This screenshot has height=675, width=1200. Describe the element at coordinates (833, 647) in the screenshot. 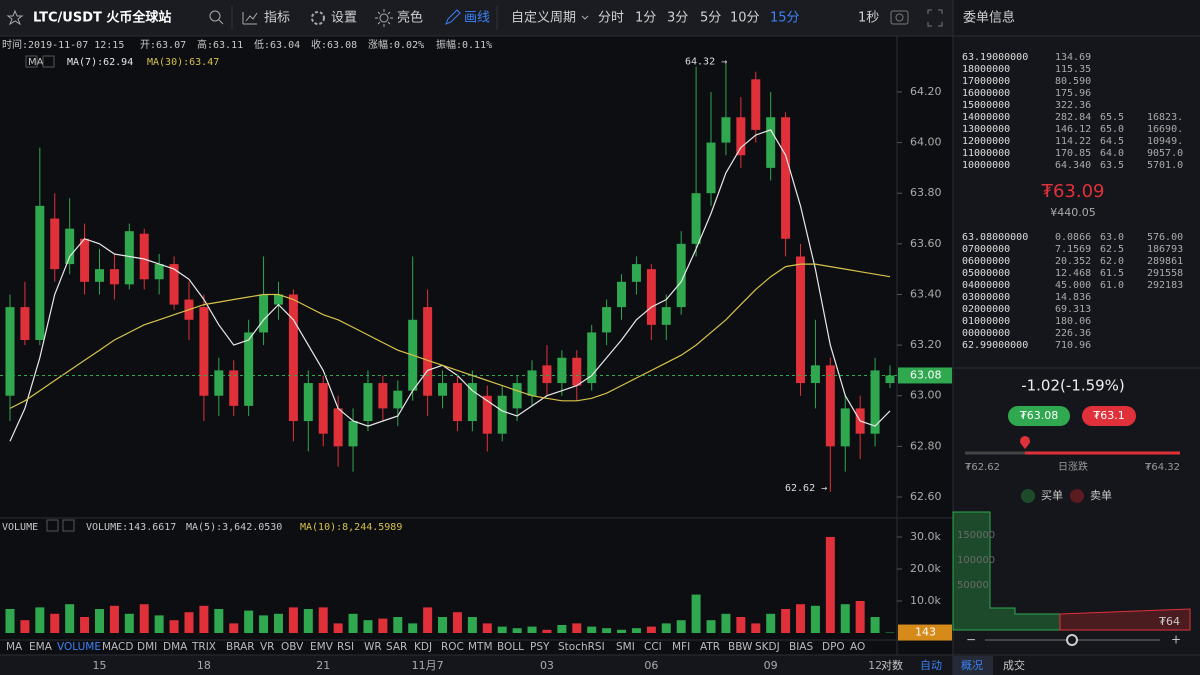

I see `indicator-tab: DPO` at that location.